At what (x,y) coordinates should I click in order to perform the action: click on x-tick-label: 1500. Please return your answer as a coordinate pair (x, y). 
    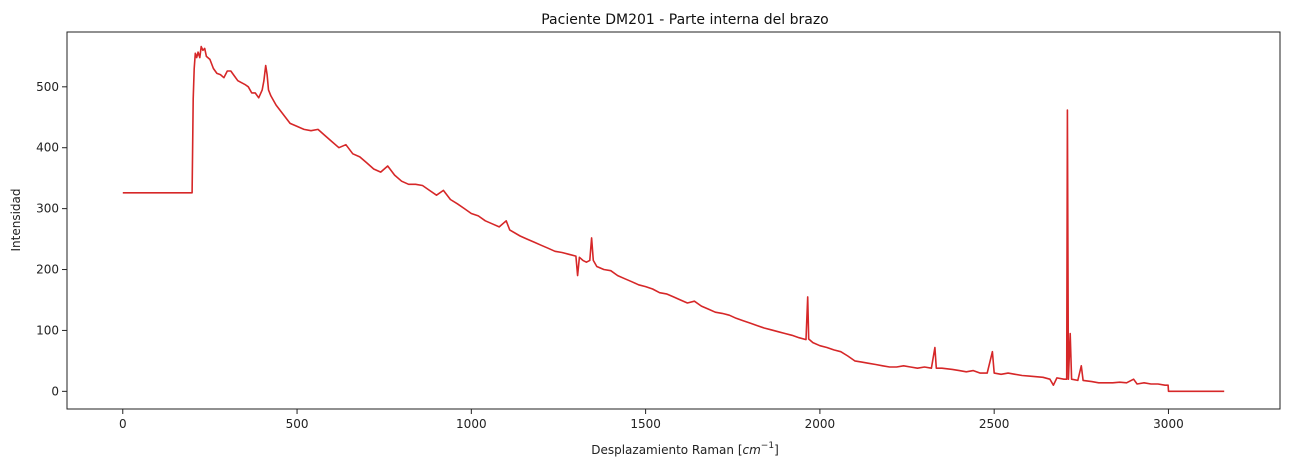
    Looking at the image, I should click on (645, 424).